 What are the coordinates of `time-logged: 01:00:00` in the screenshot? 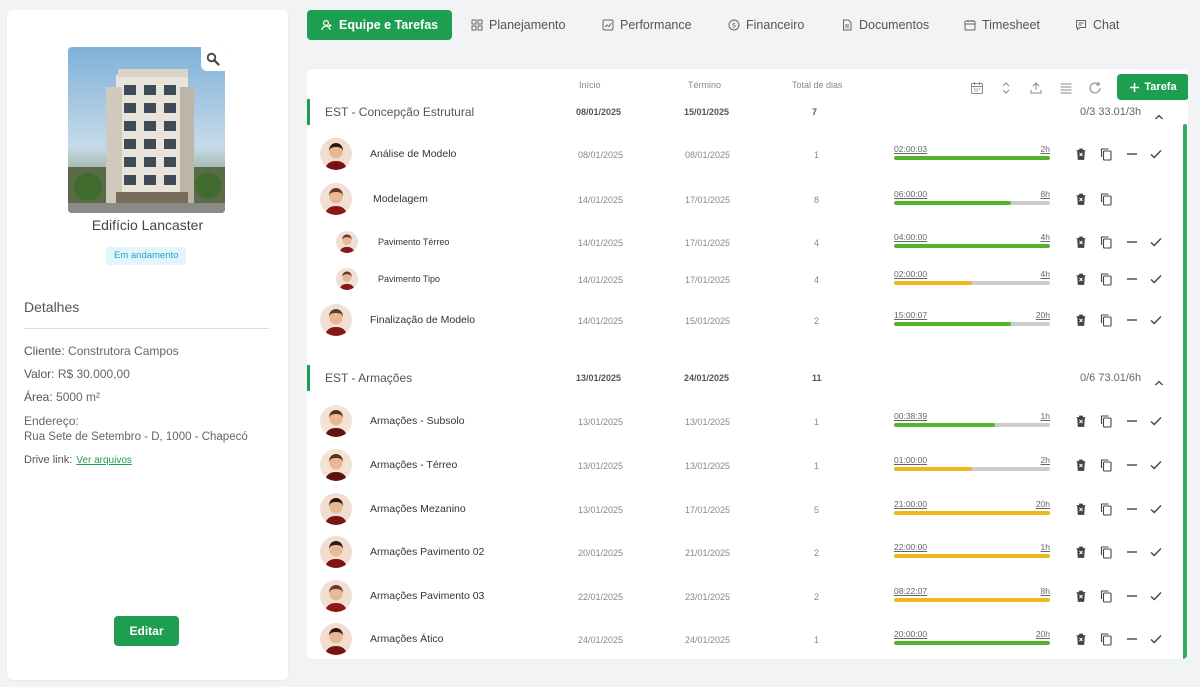 It's located at (911, 460).